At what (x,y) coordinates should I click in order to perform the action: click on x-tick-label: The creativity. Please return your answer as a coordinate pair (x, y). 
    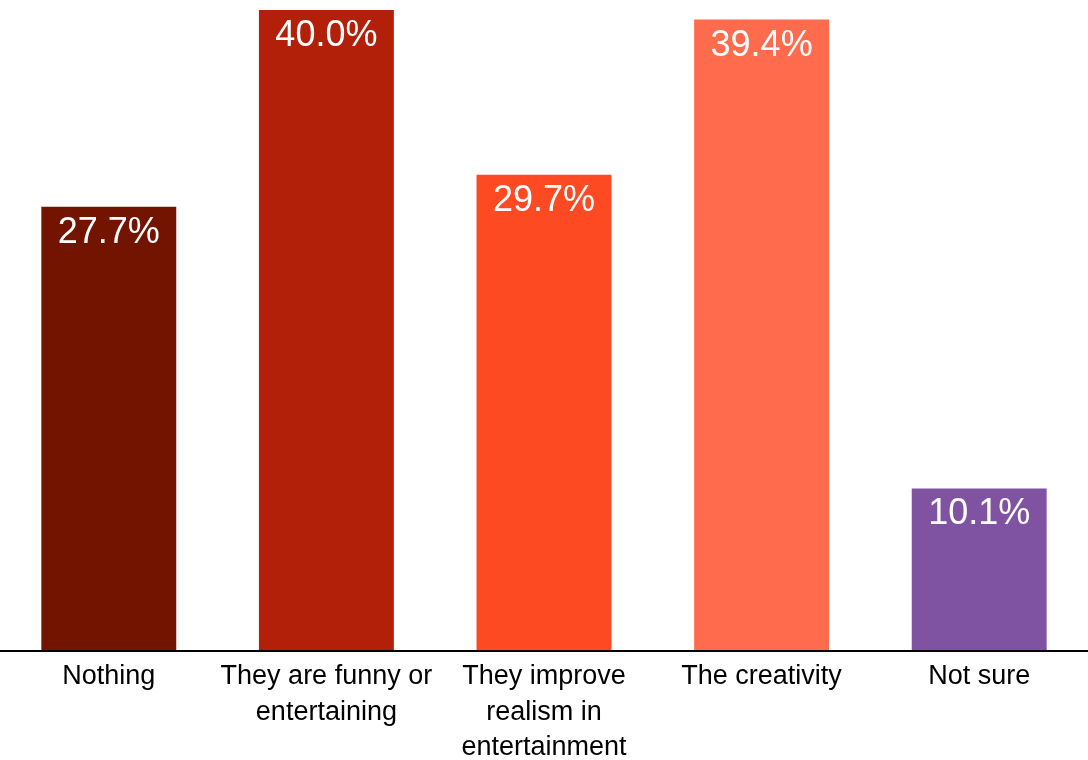
    Looking at the image, I should click on (762, 675).